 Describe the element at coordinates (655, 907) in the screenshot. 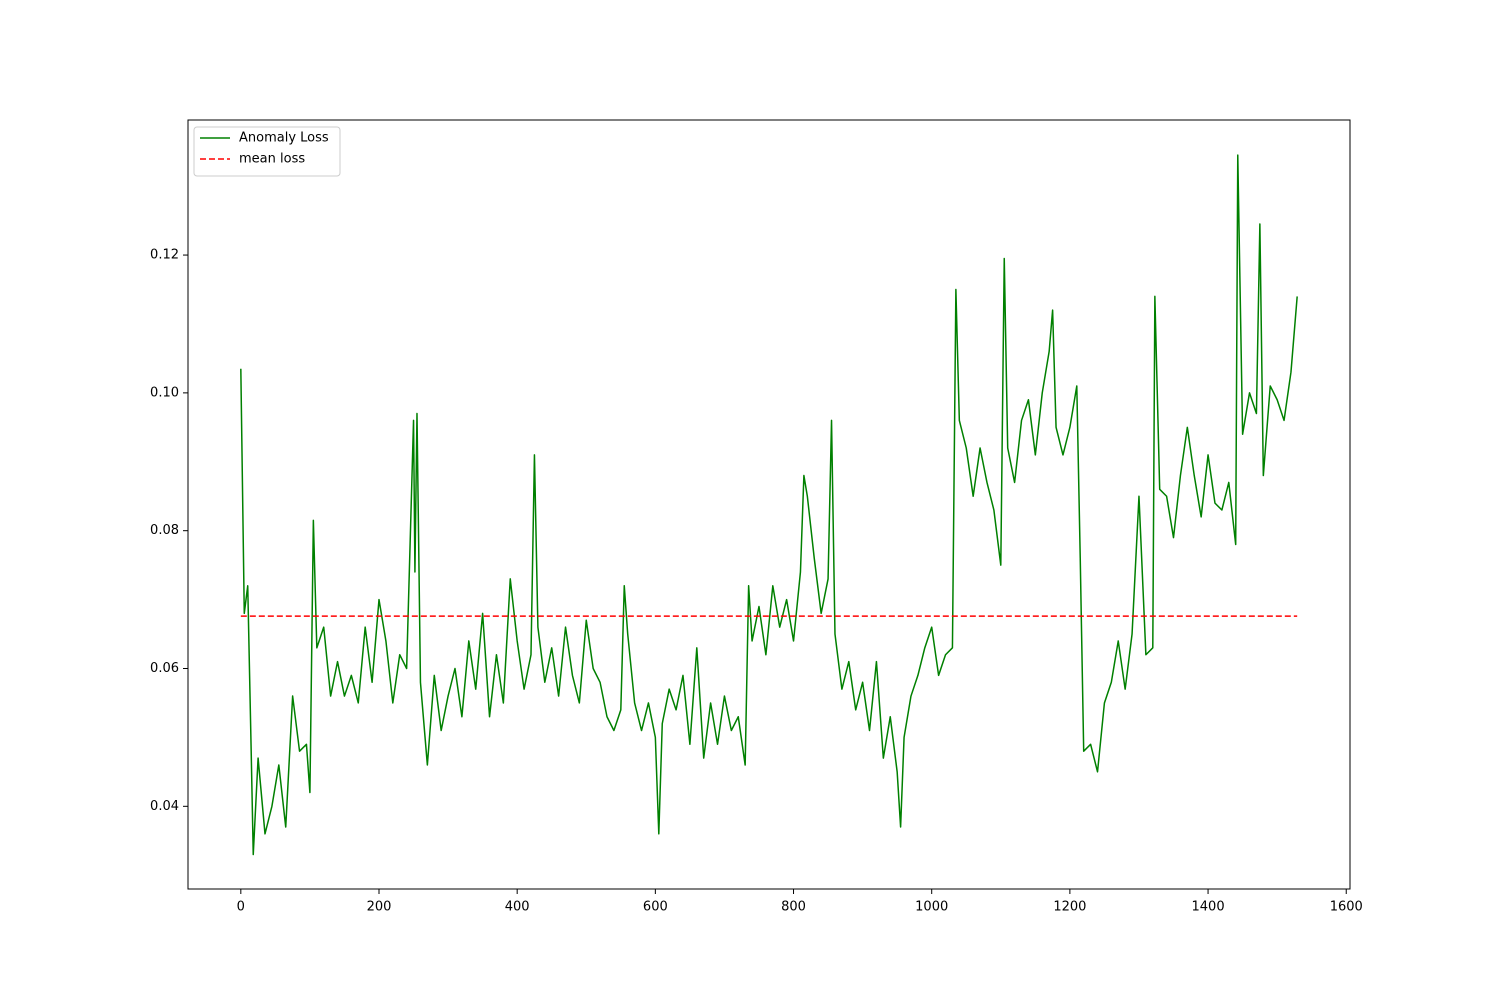

I see `x-tick-label: 600` at that location.